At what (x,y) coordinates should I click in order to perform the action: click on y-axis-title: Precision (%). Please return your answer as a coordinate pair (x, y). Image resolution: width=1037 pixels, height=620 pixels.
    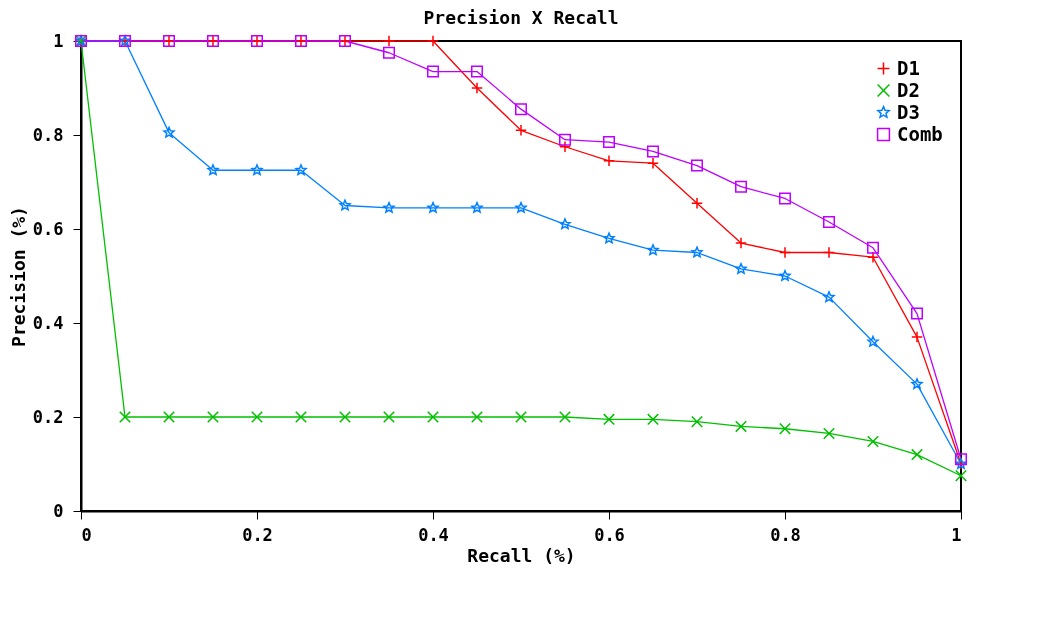
    Looking at the image, I should click on (18, 276).